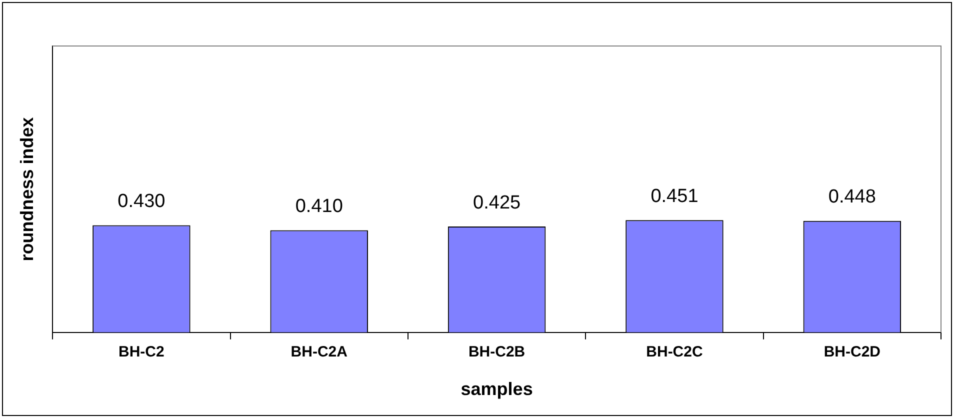 The height and width of the screenshot is (420, 956). I want to click on x-tick-label: BH-C2A, so click(319, 352).